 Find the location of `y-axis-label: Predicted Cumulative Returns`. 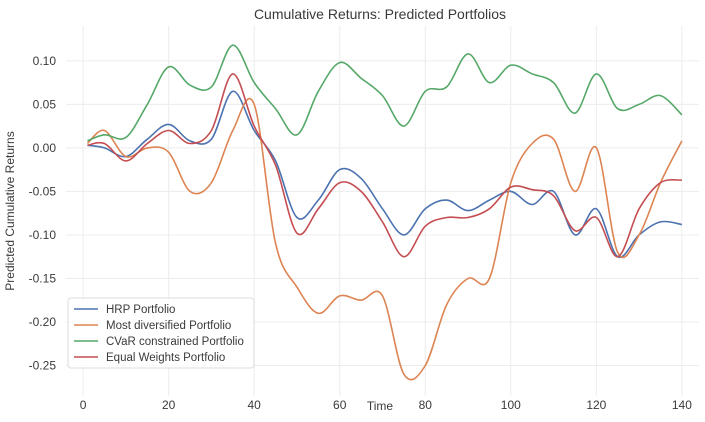

y-axis-label: Predicted Cumulative Returns is located at coordinates (10, 210).